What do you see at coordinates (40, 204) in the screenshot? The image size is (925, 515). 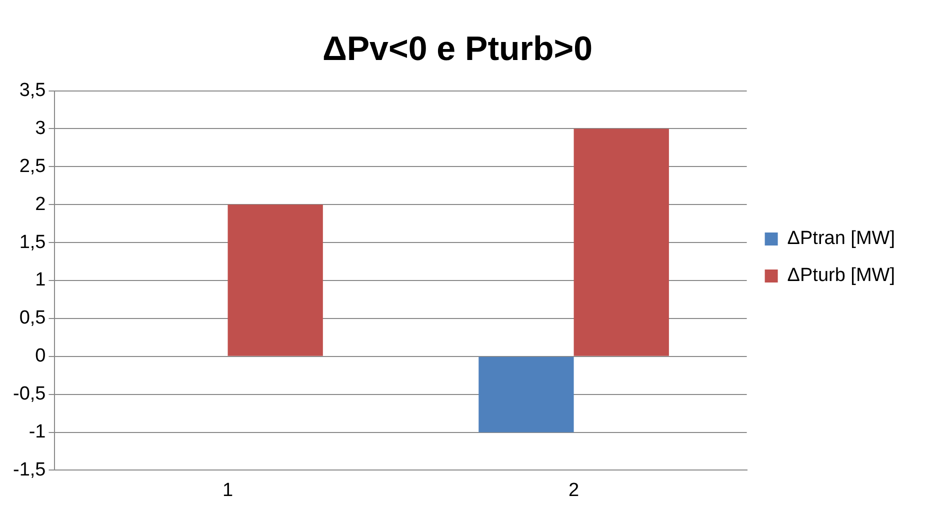 I see `y-tick-label: 2` at bounding box center [40, 204].